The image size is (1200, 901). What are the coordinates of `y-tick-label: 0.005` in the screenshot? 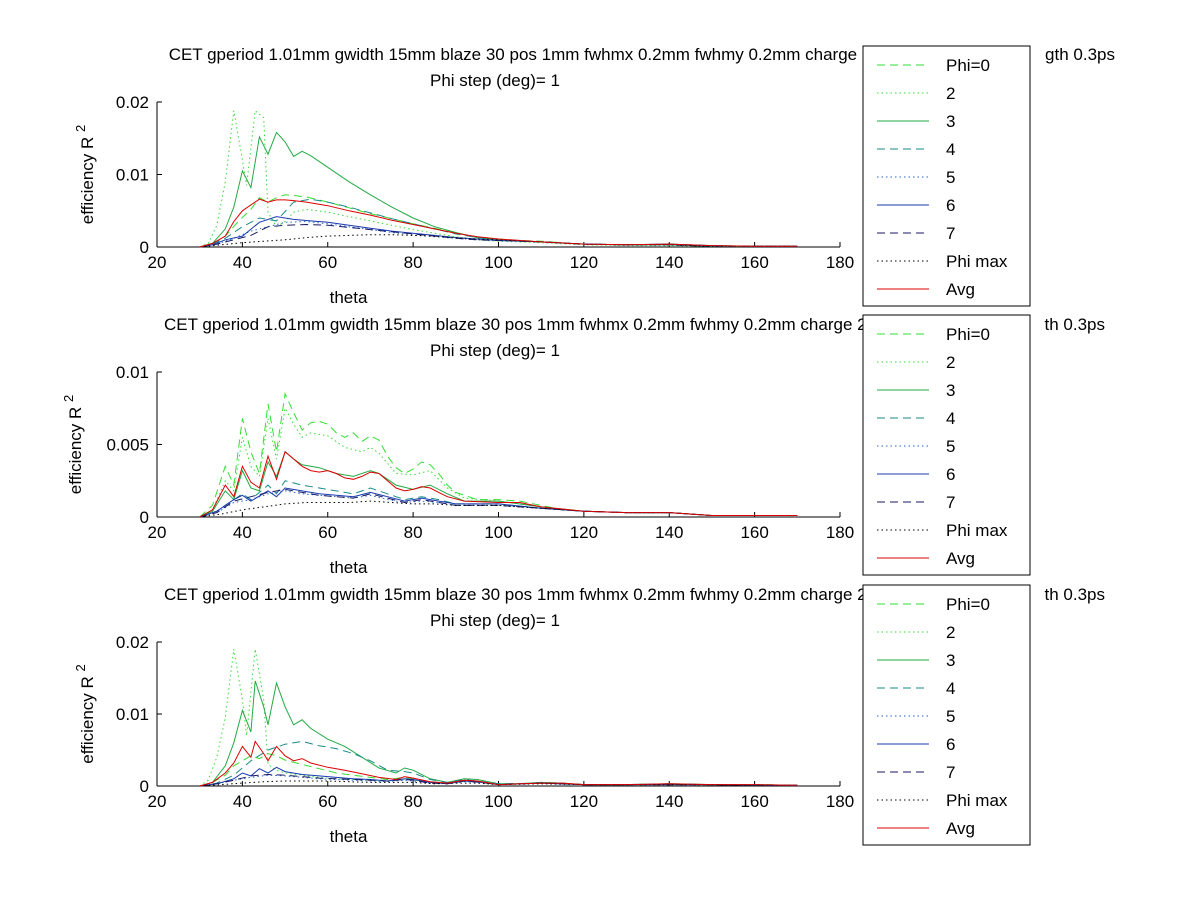 It's located at (127, 445).